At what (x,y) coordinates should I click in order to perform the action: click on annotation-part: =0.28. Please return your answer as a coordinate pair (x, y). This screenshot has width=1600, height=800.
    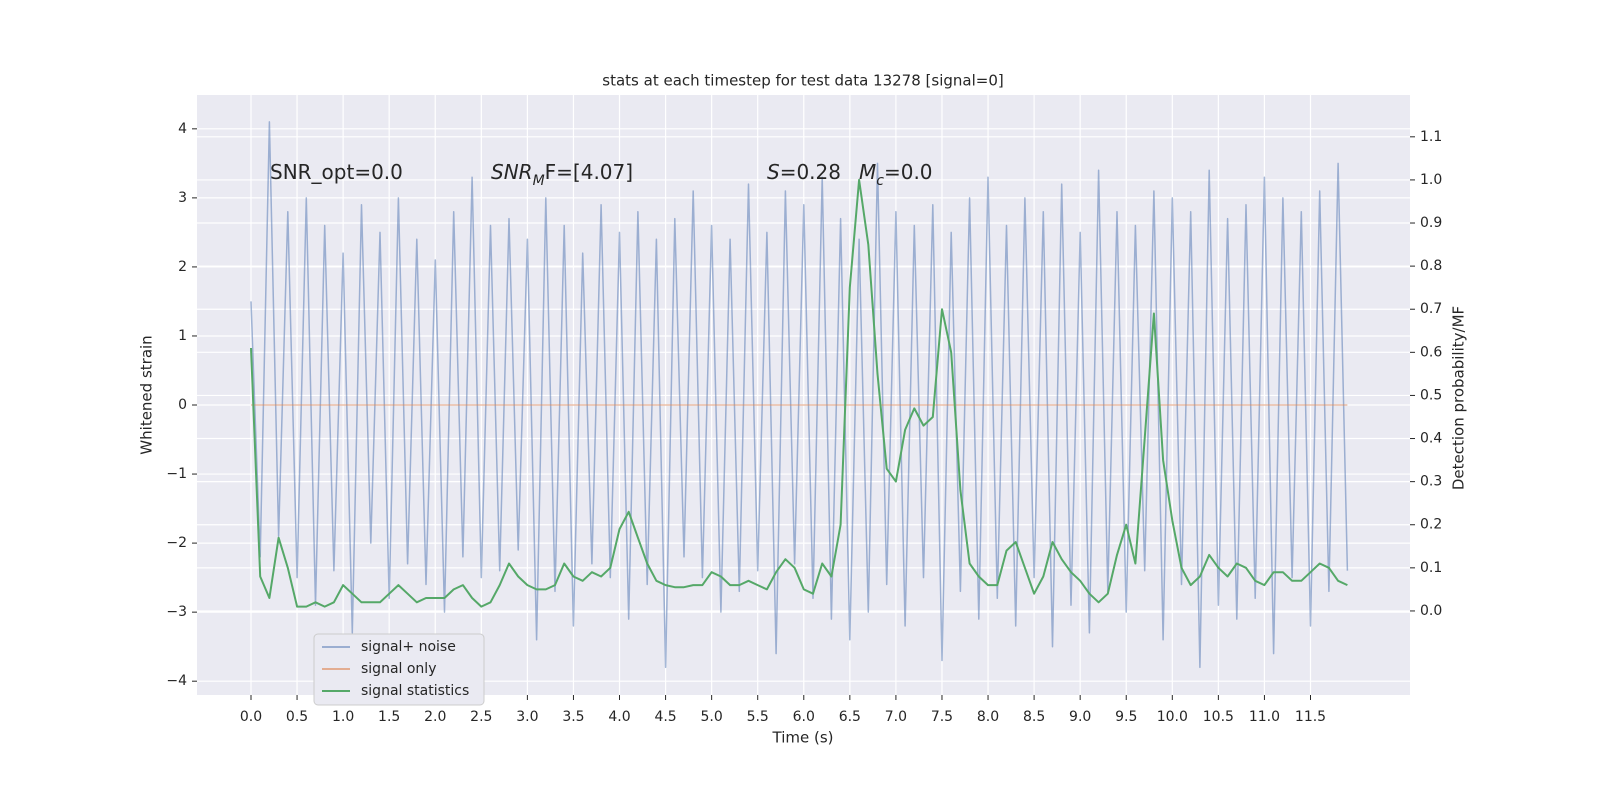
    Looking at the image, I should click on (810, 172).